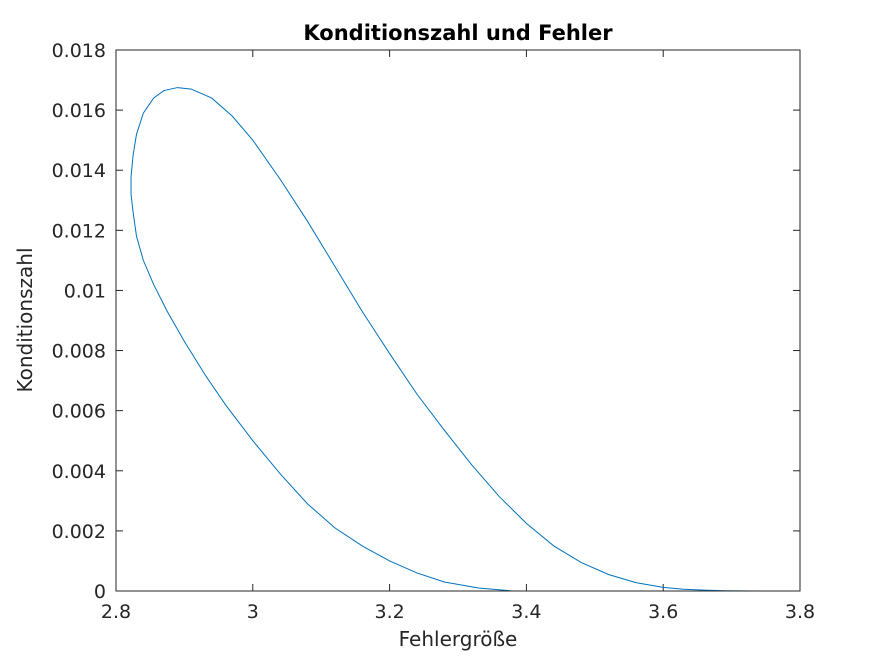  What do you see at coordinates (663, 612) in the screenshot?
I see `x-tick-label: 3.6` at bounding box center [663, 612].